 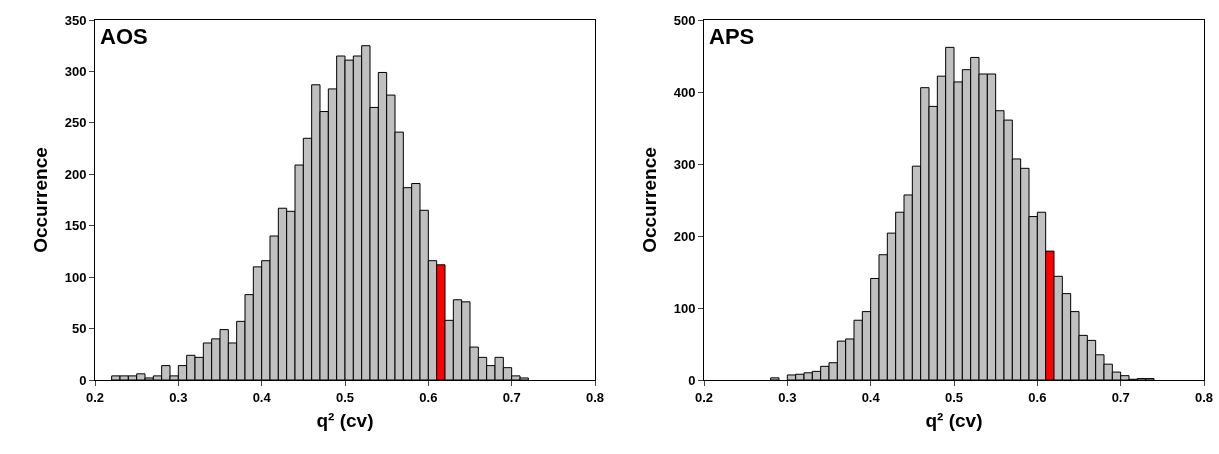 I want to click on y-tick-label: 500, so click(x=684, y=20).